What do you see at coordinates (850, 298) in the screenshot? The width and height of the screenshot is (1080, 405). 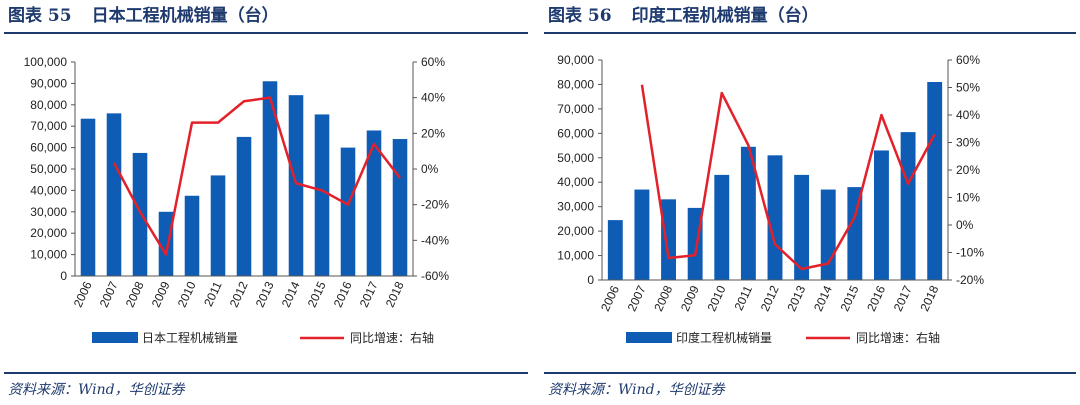 I see `x-tick-label: 2015` at bounding box center [850, 298].